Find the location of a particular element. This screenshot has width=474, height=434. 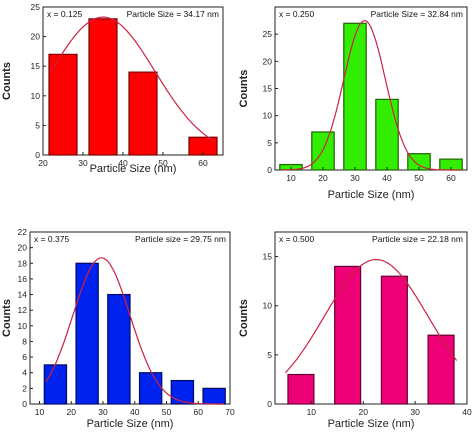

y-tick-label: 12 is located at coordinates (23, 310).